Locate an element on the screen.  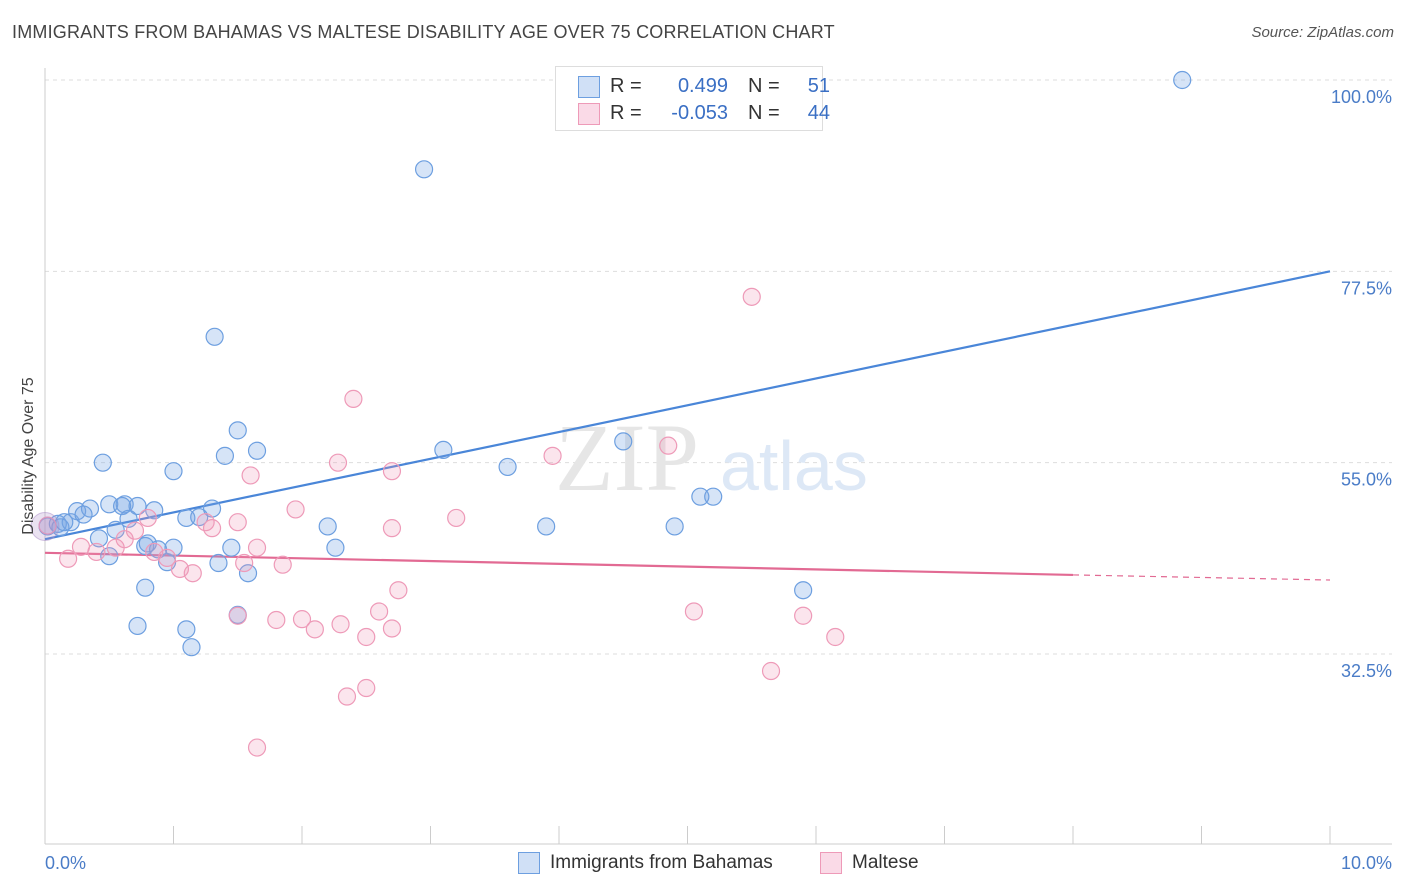
x-tick-label-min: 0.0% is located at coordinates (65, 863).